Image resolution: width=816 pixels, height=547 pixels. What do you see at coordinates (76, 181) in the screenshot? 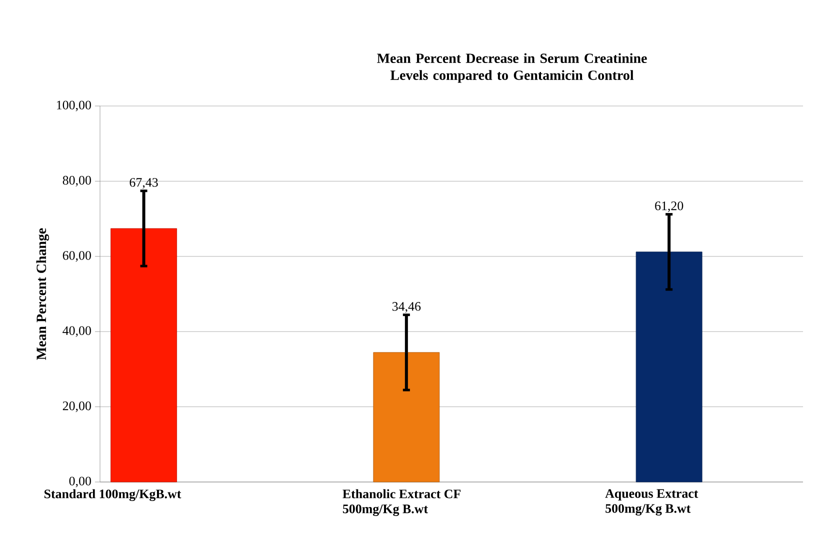
I see `y-tick-label: 80,00` at bounding box center [76, 181].